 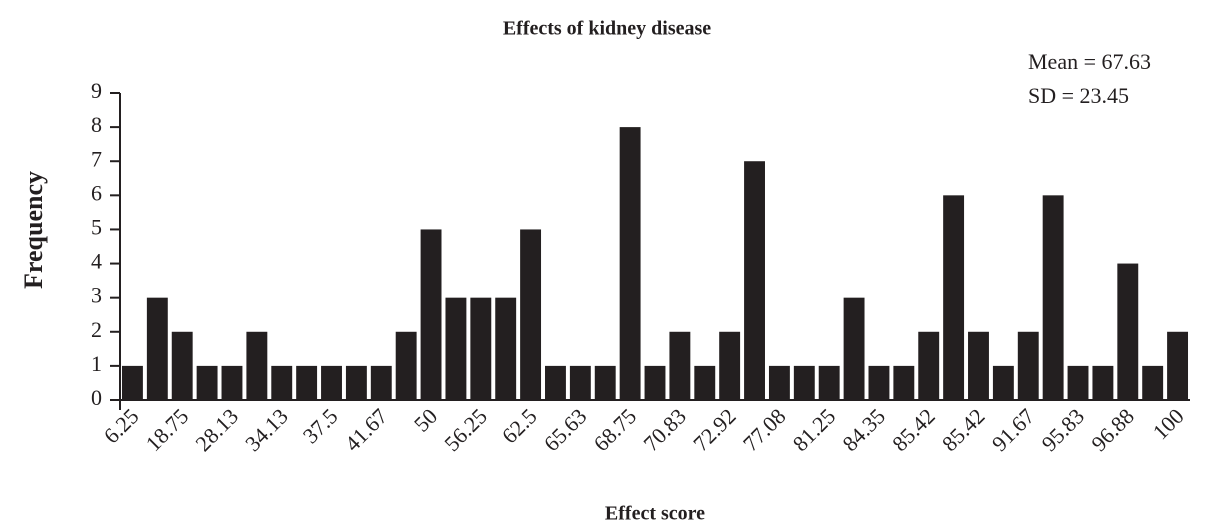 What do you see at coordinates (1089, 61) in the screenshot?
I see `annotation: Mean = 67.63` at bounding box center [1089, 61].